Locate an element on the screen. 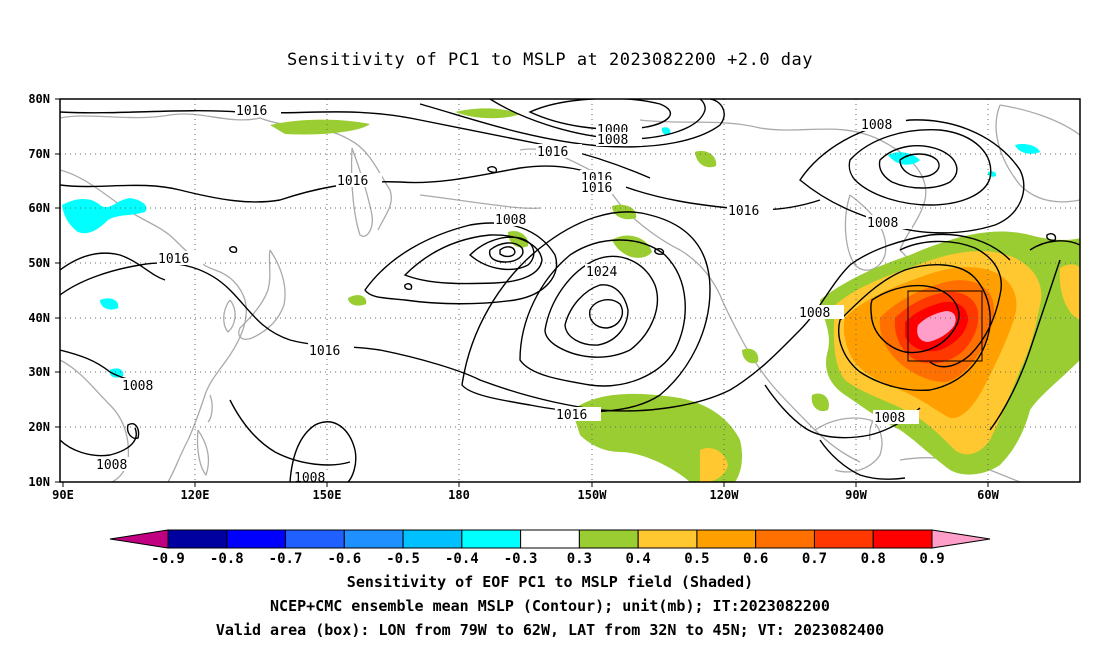  lon-label: 150E is located at coordinates (327, 495).